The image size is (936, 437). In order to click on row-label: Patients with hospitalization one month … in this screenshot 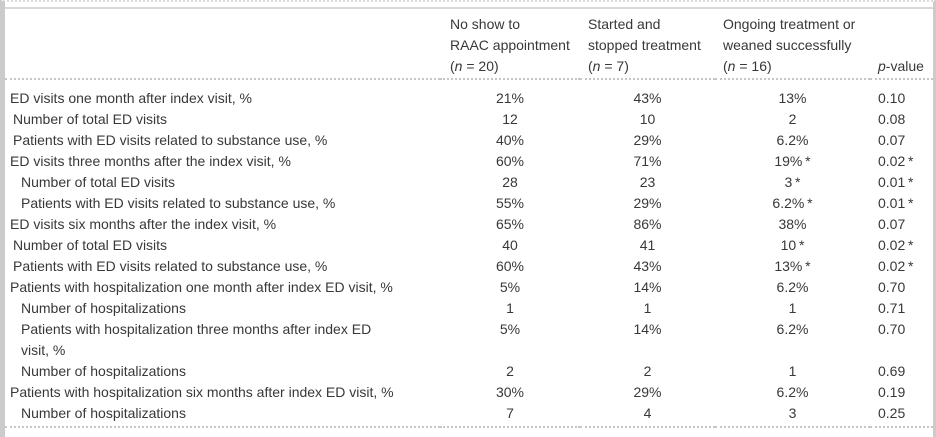, I will do `click(201, 287)`.